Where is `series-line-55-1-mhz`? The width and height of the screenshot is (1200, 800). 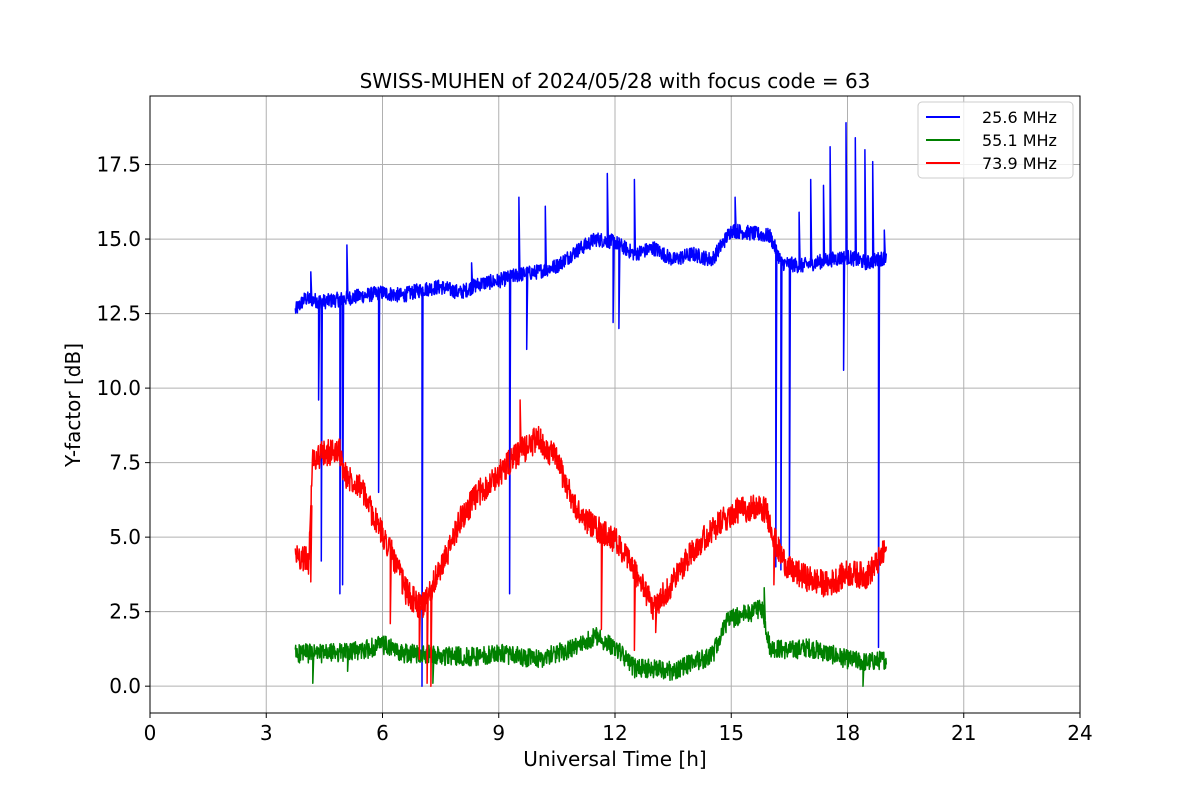 series-line-55-1-mhz is located at coordinates (591, 637).